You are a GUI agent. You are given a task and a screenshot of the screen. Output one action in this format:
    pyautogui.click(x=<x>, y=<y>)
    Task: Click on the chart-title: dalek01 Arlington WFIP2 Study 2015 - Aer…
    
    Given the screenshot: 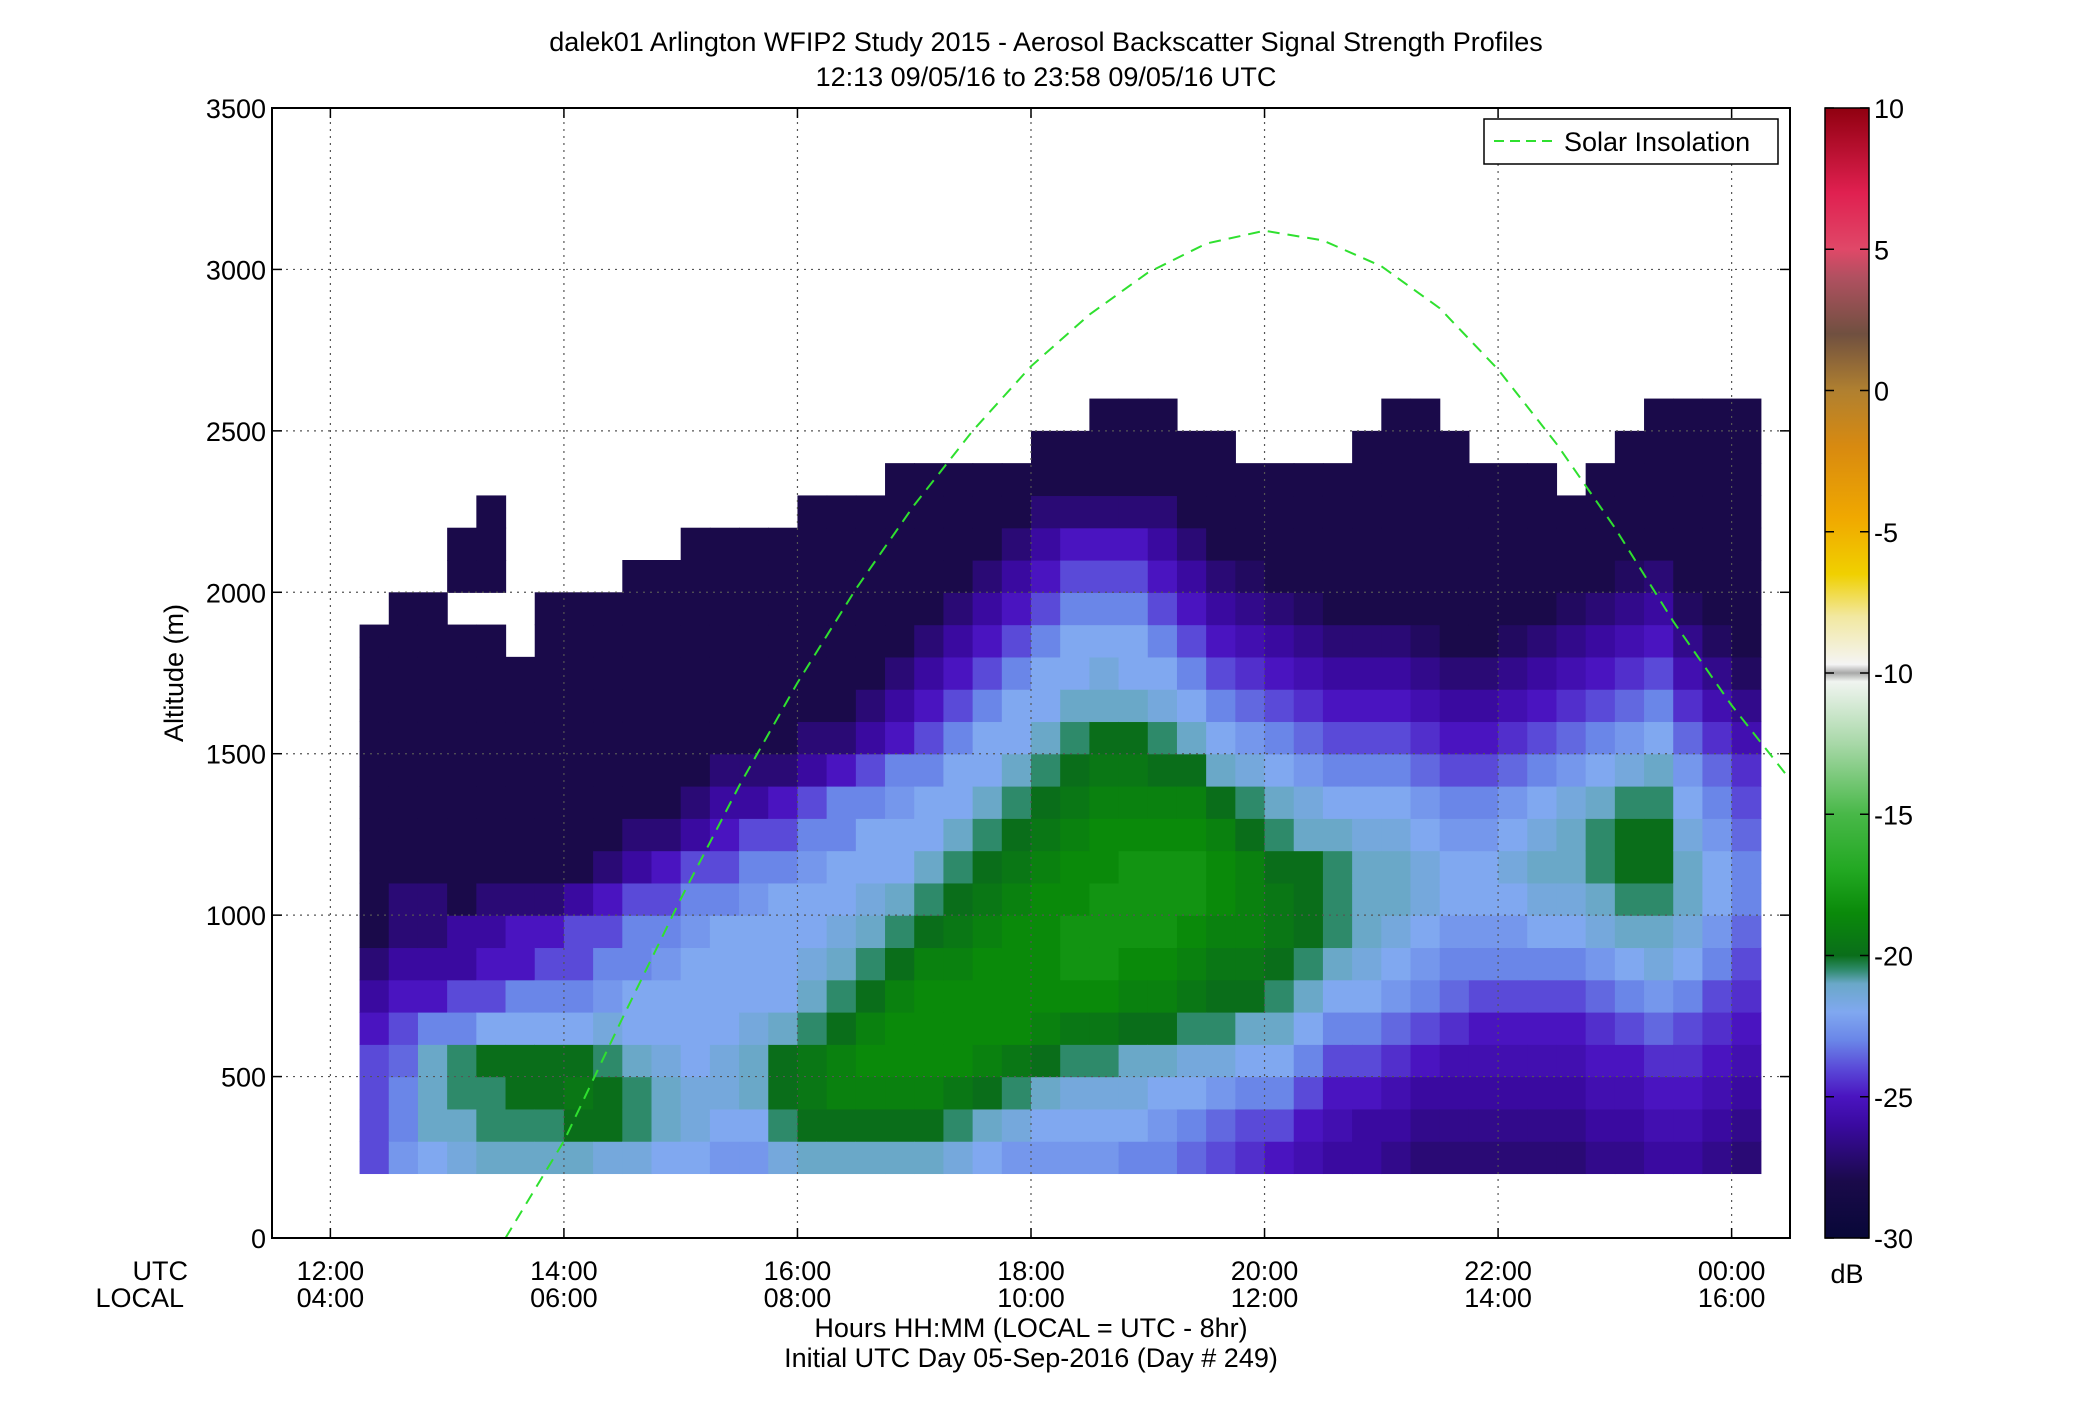 What is the action you would take?
    pyautogui.click(x=1046, y=42)
    